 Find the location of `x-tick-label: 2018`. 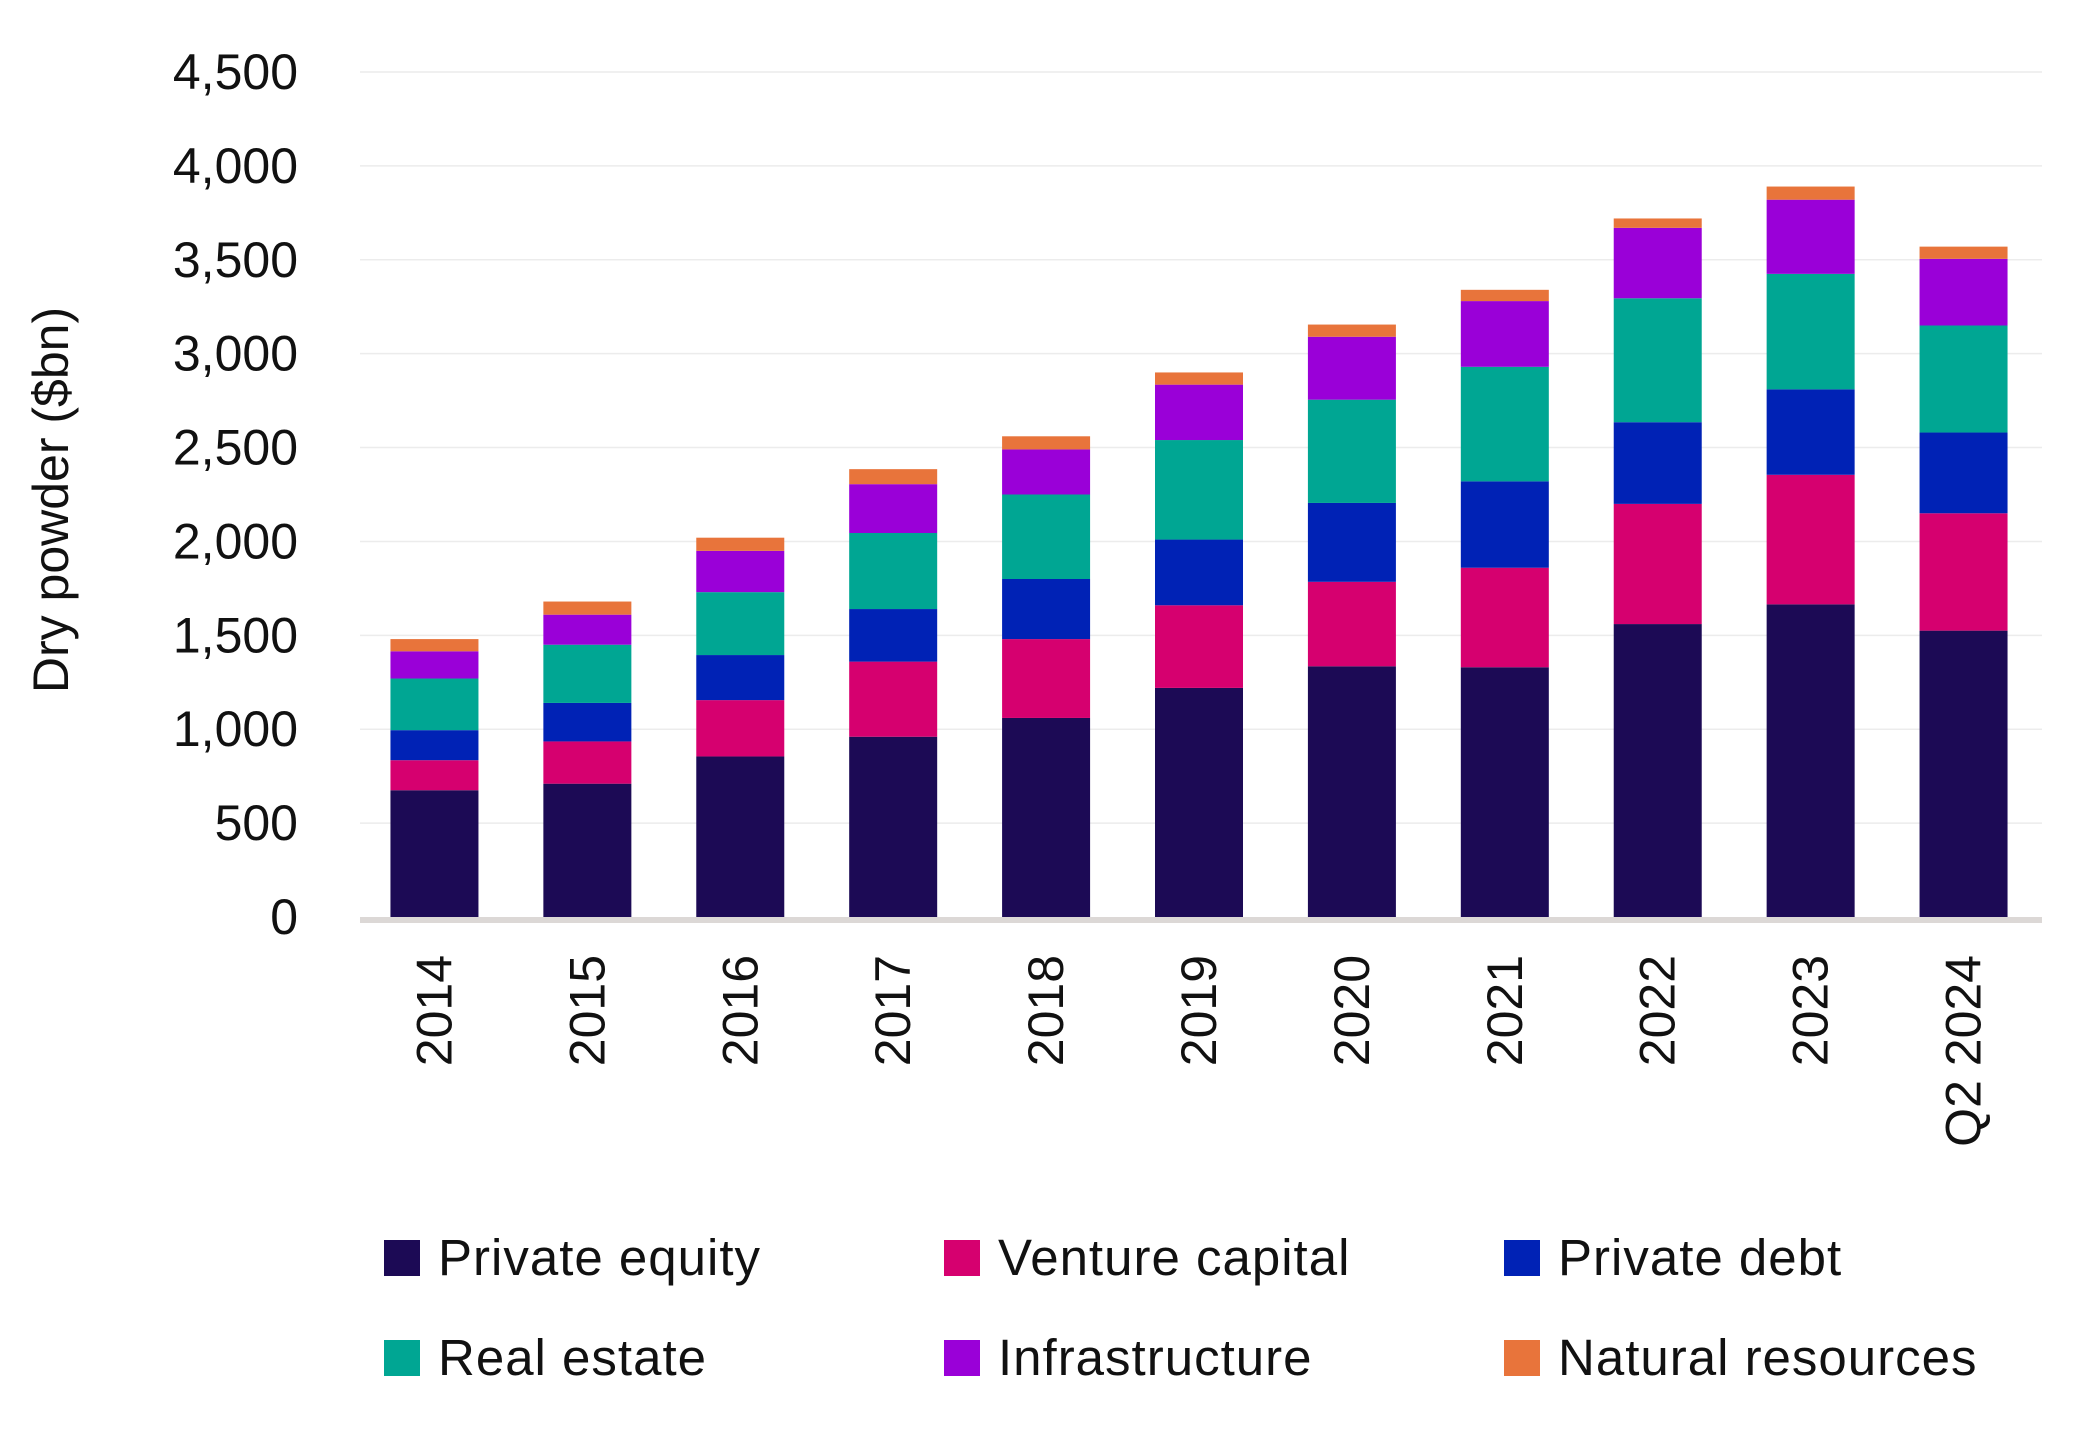

x-tick-label: 2018 is located at coordinates (1046, 1010).